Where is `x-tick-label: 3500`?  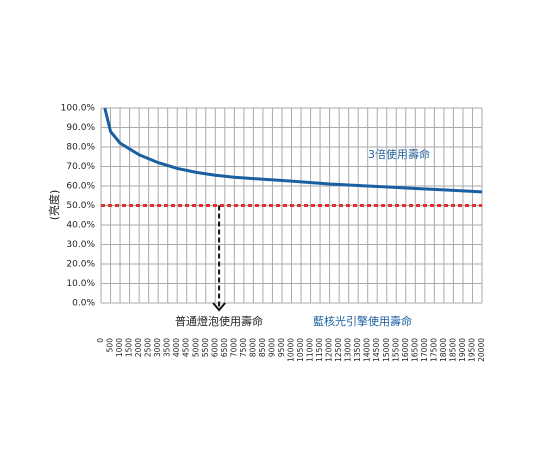
x-tick-label: 3500 is located at coordinates (167, 347).